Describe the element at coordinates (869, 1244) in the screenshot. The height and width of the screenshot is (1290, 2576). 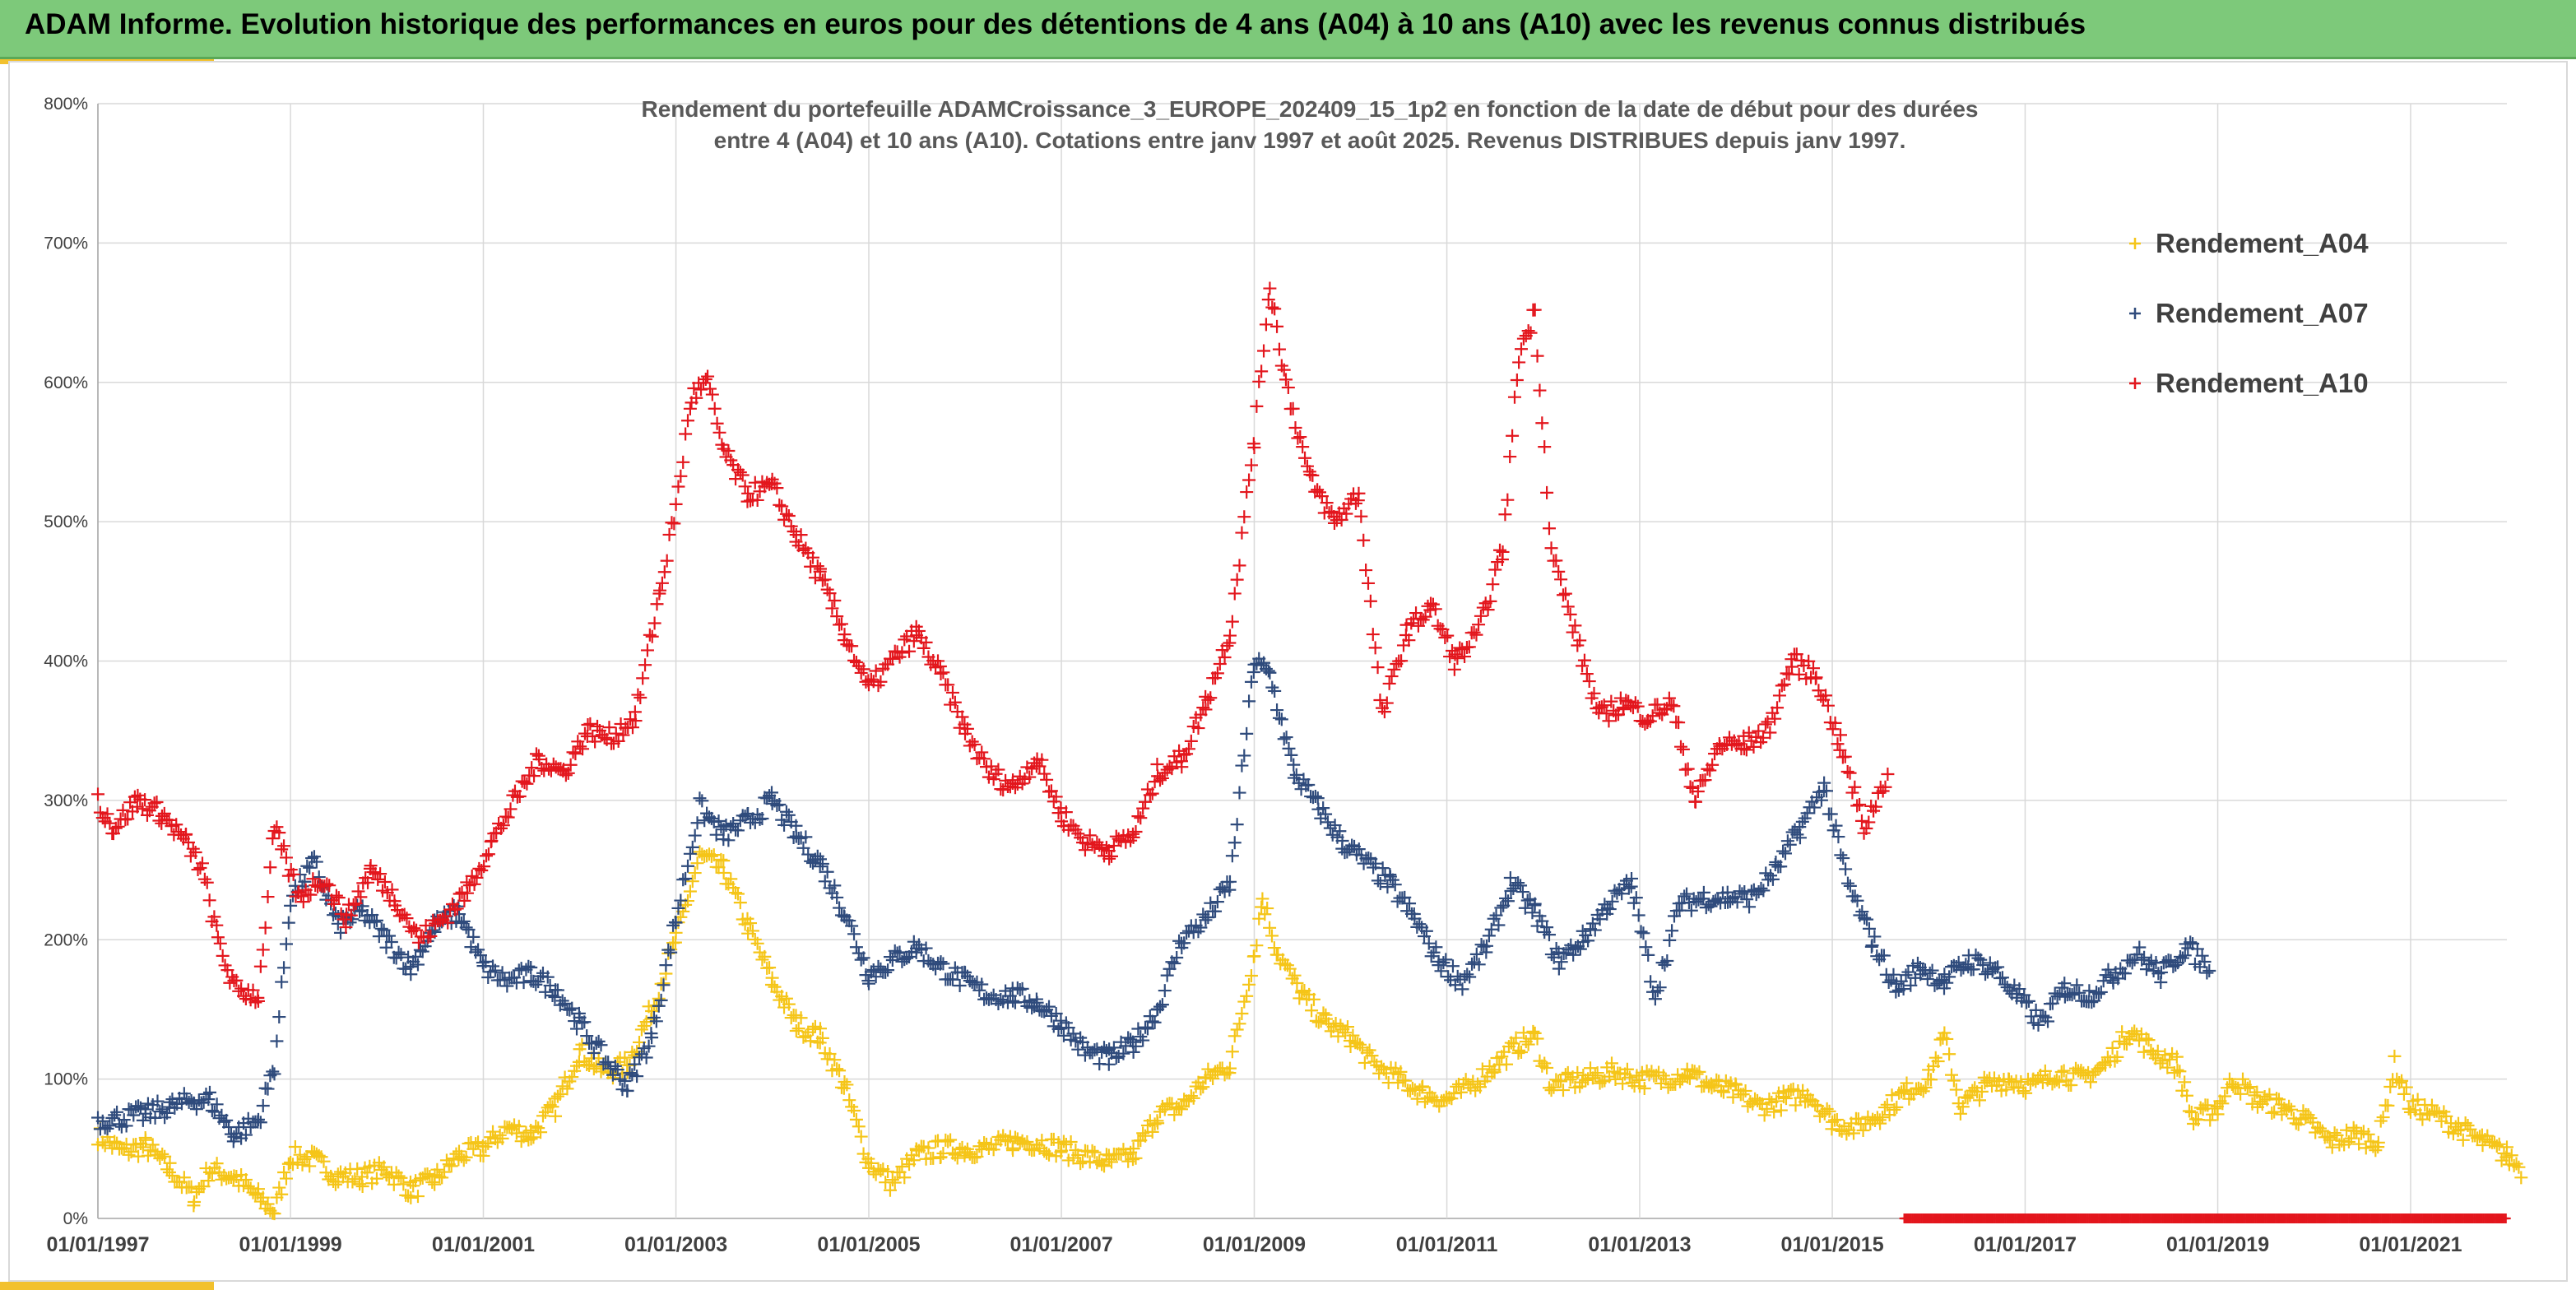
I see `x-tick-label: 01/01/2005` at that location.